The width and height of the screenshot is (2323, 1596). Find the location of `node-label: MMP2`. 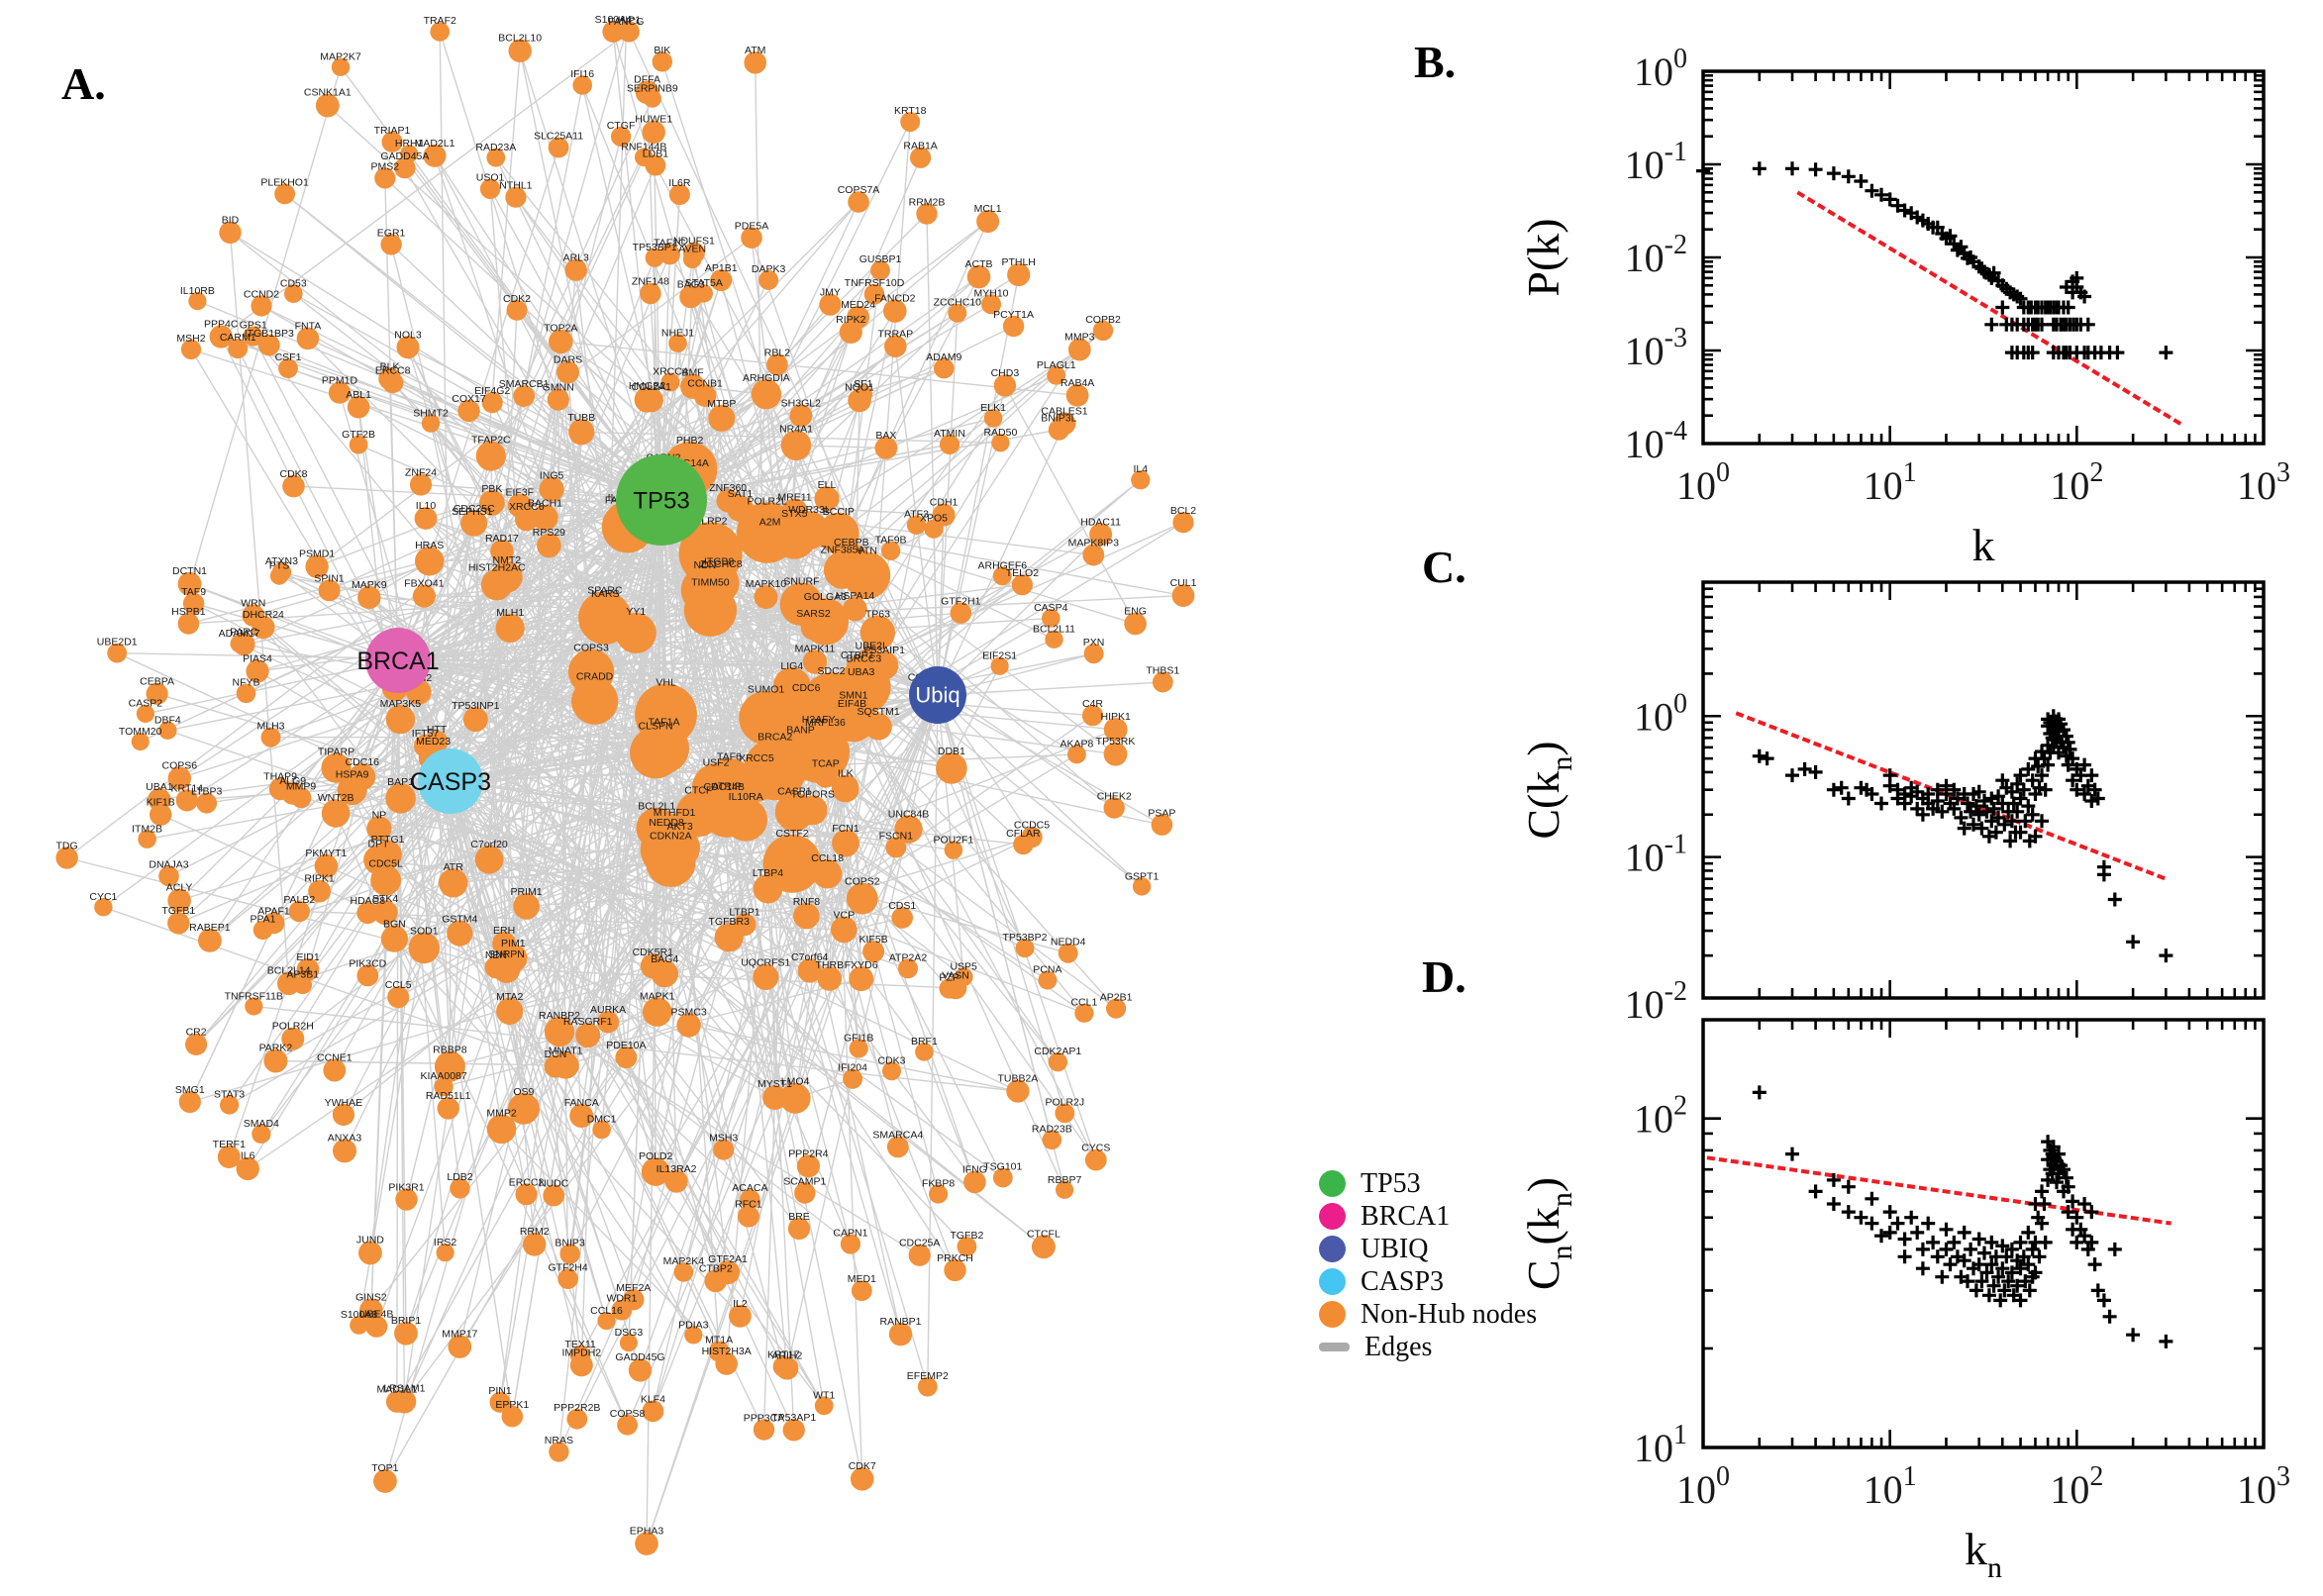

node-label: MMP2 is located at coordinates (501, 1114).